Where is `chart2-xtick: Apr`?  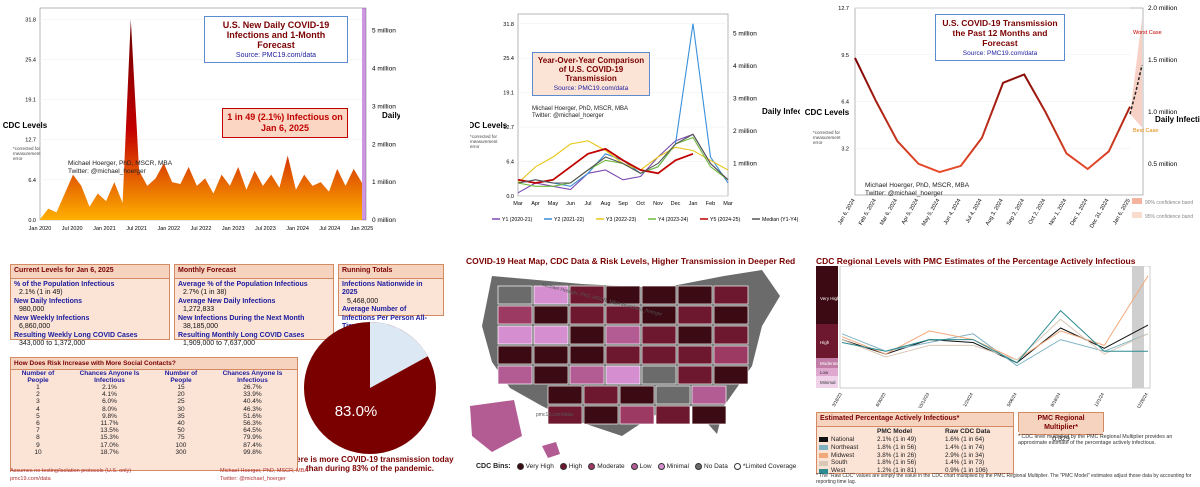 chart2-xtick: Apr is located at coordinates (535, 204).